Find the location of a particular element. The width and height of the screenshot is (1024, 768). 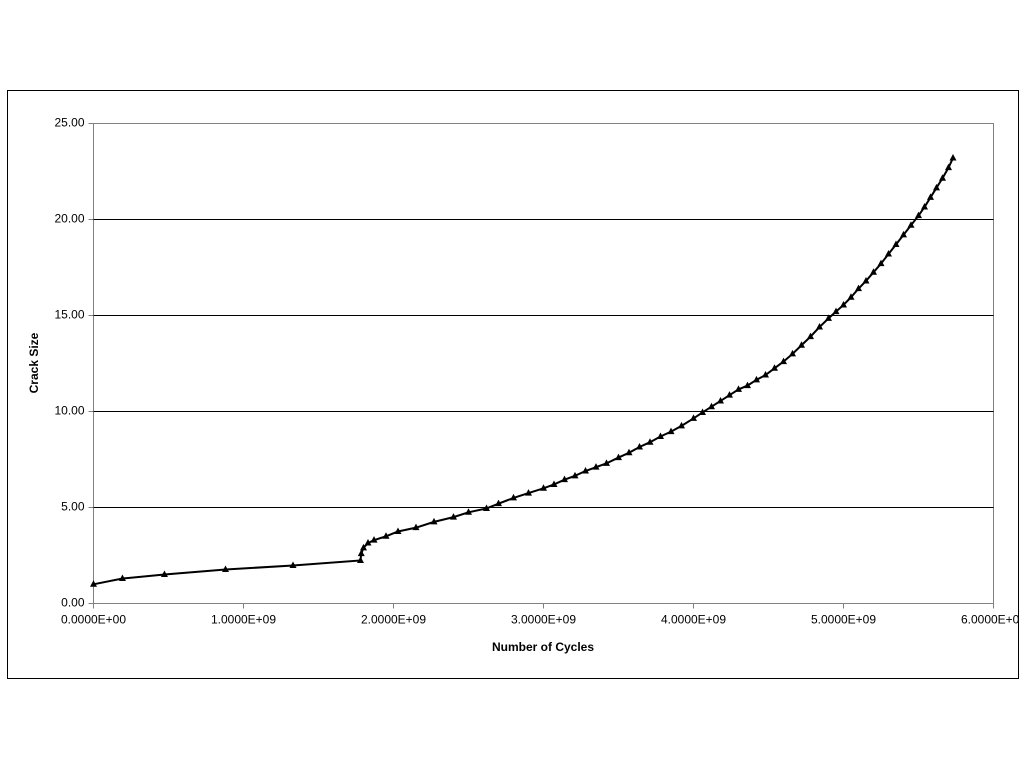

x-tick-label: 2.0000E+09 is located at coordinates (393, 620).